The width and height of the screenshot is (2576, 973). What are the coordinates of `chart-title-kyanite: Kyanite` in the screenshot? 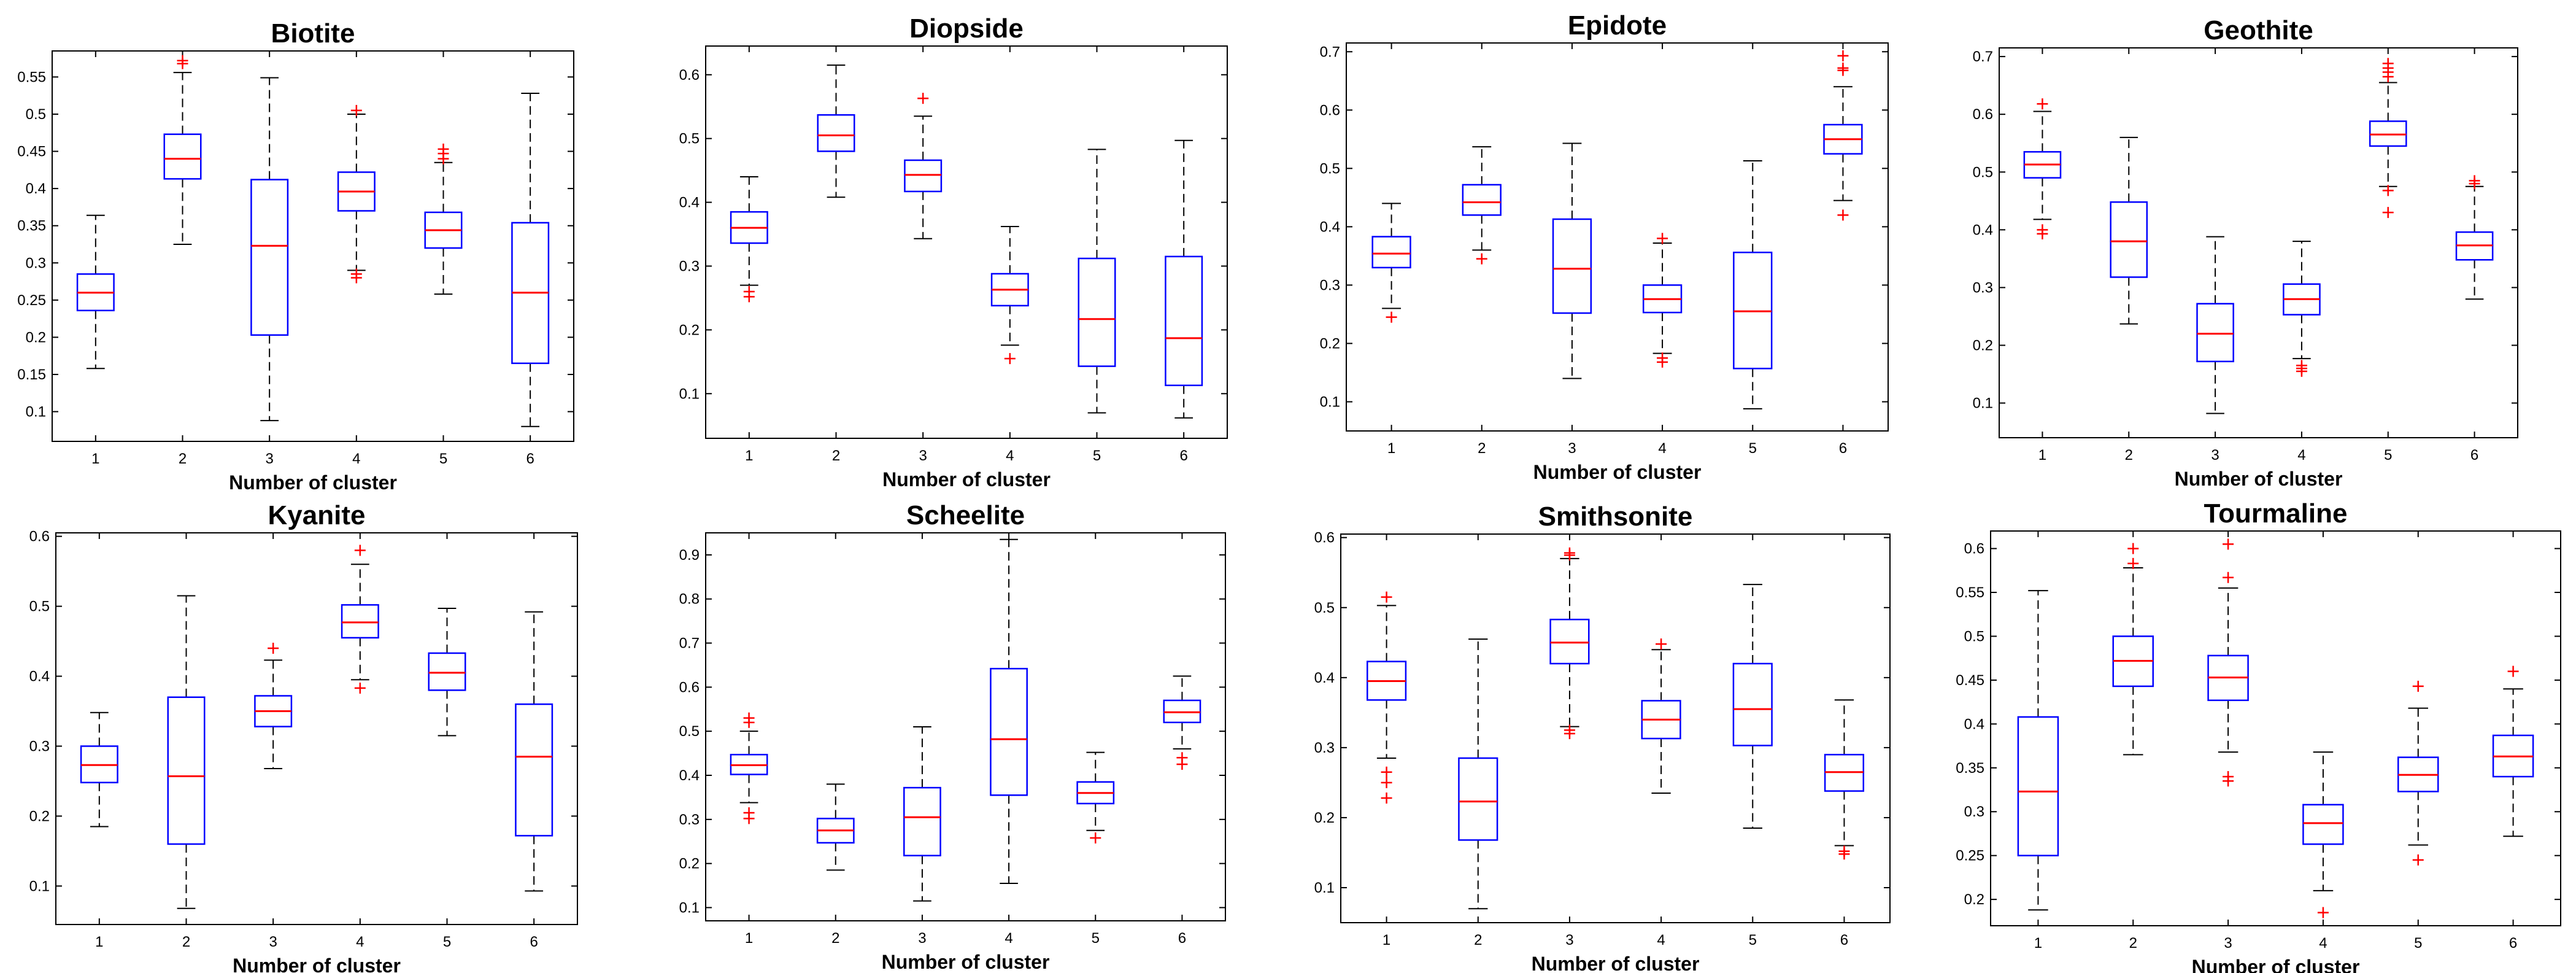 It's located at (317, 515).